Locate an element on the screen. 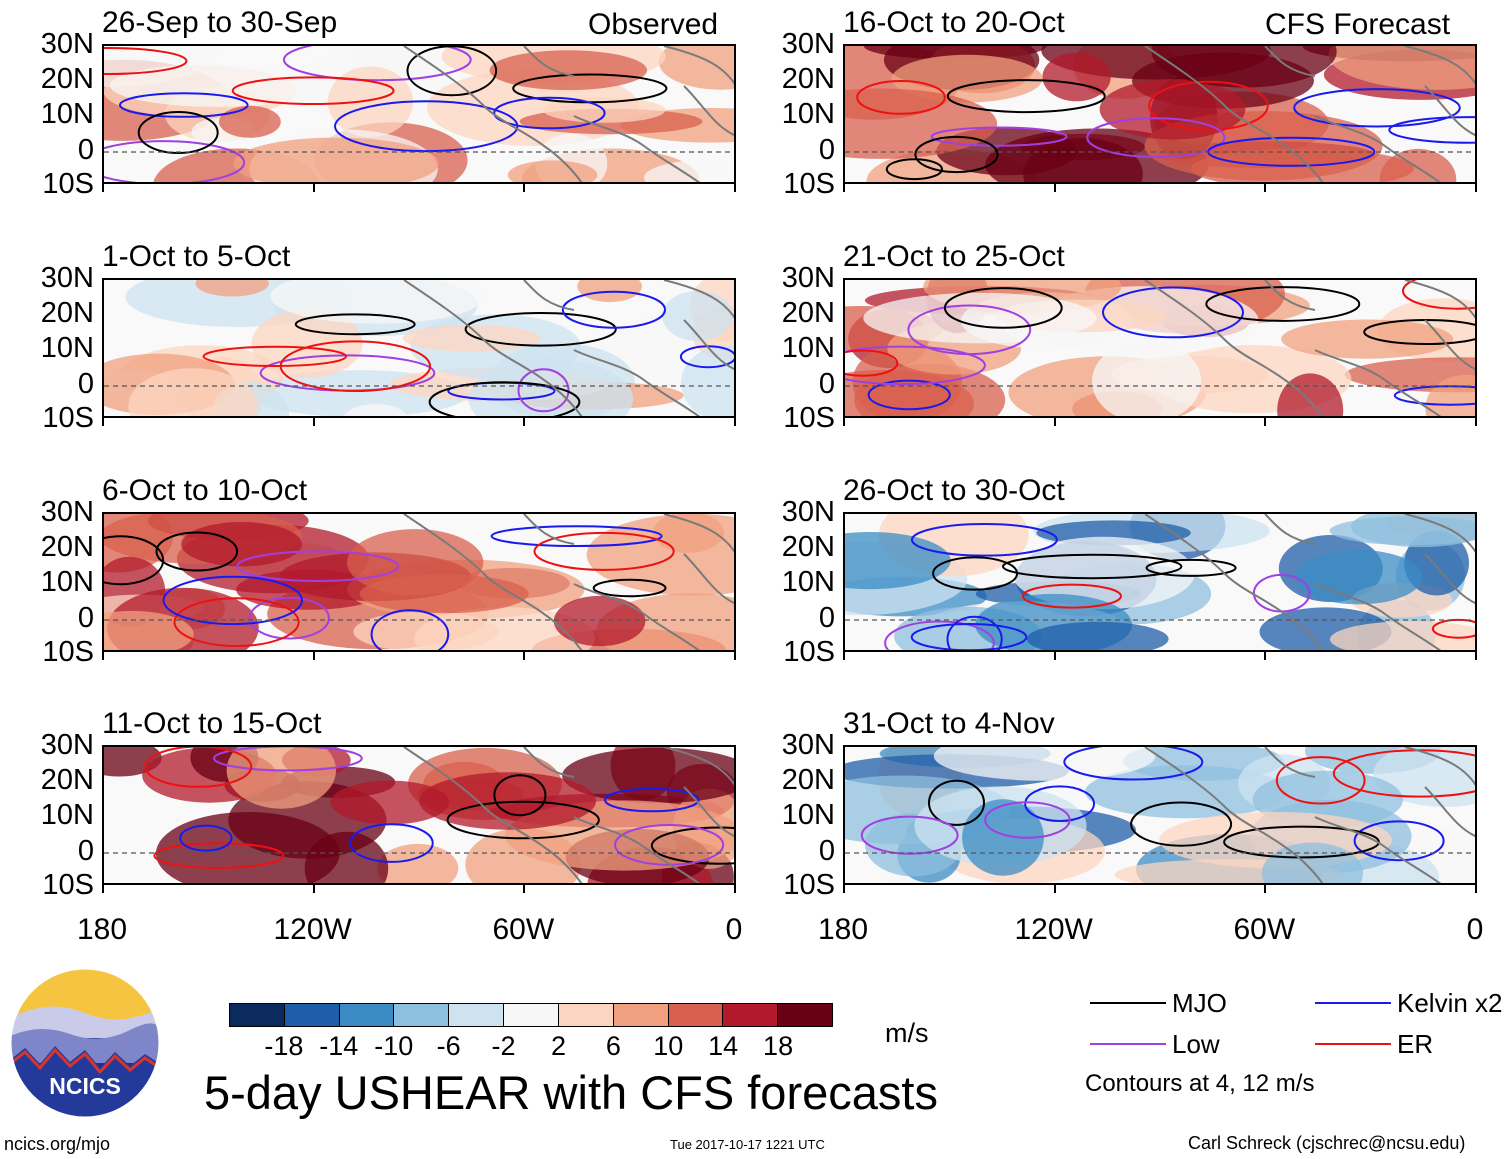  figure-title: 5-day USHEAR with CFS forecasts is located at coordinates (571, 1092).